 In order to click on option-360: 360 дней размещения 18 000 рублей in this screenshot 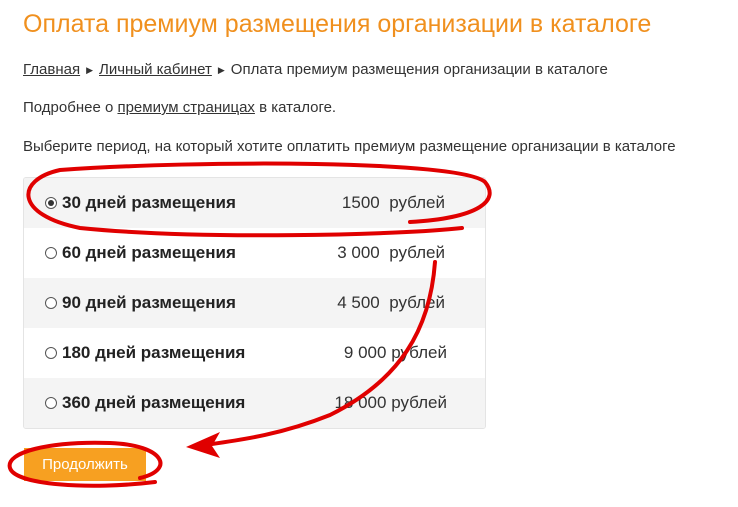, I will do `click(254, 403)`.